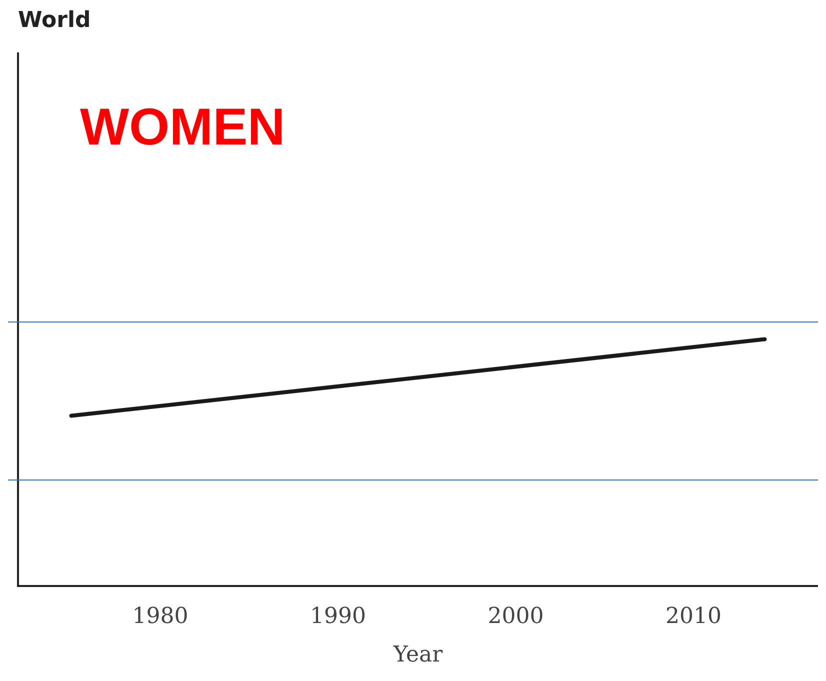 This screenshot has width=826, height=681. Describe the element at coordinates (183, 127) in the screenshot. I see `text: WOMEN` at that location.